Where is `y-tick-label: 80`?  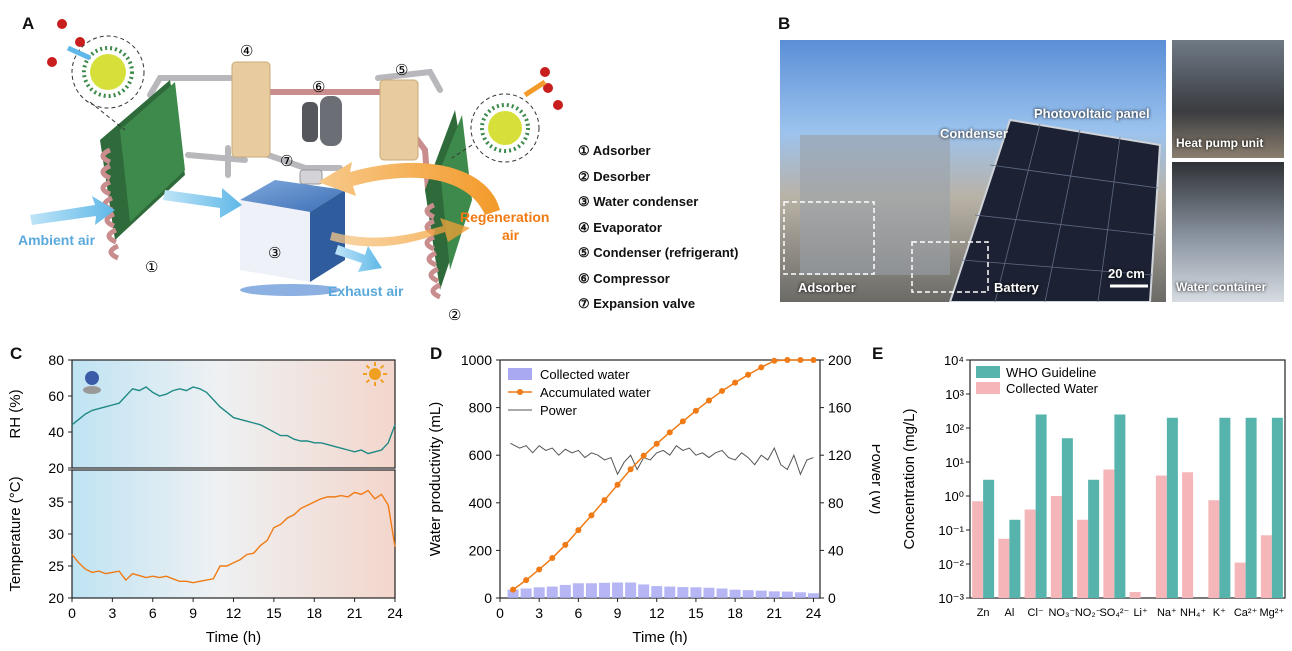 y-tick-label: 80 is located at coordinates (56, 360).